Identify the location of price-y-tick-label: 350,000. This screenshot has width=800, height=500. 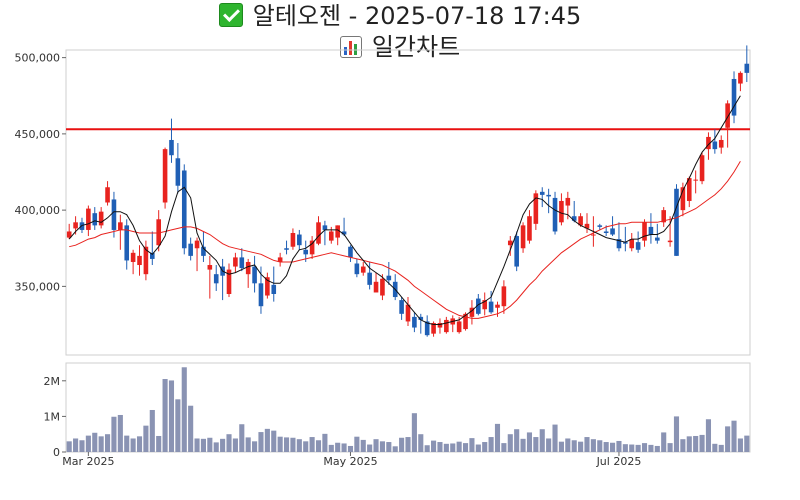
(38, 286).